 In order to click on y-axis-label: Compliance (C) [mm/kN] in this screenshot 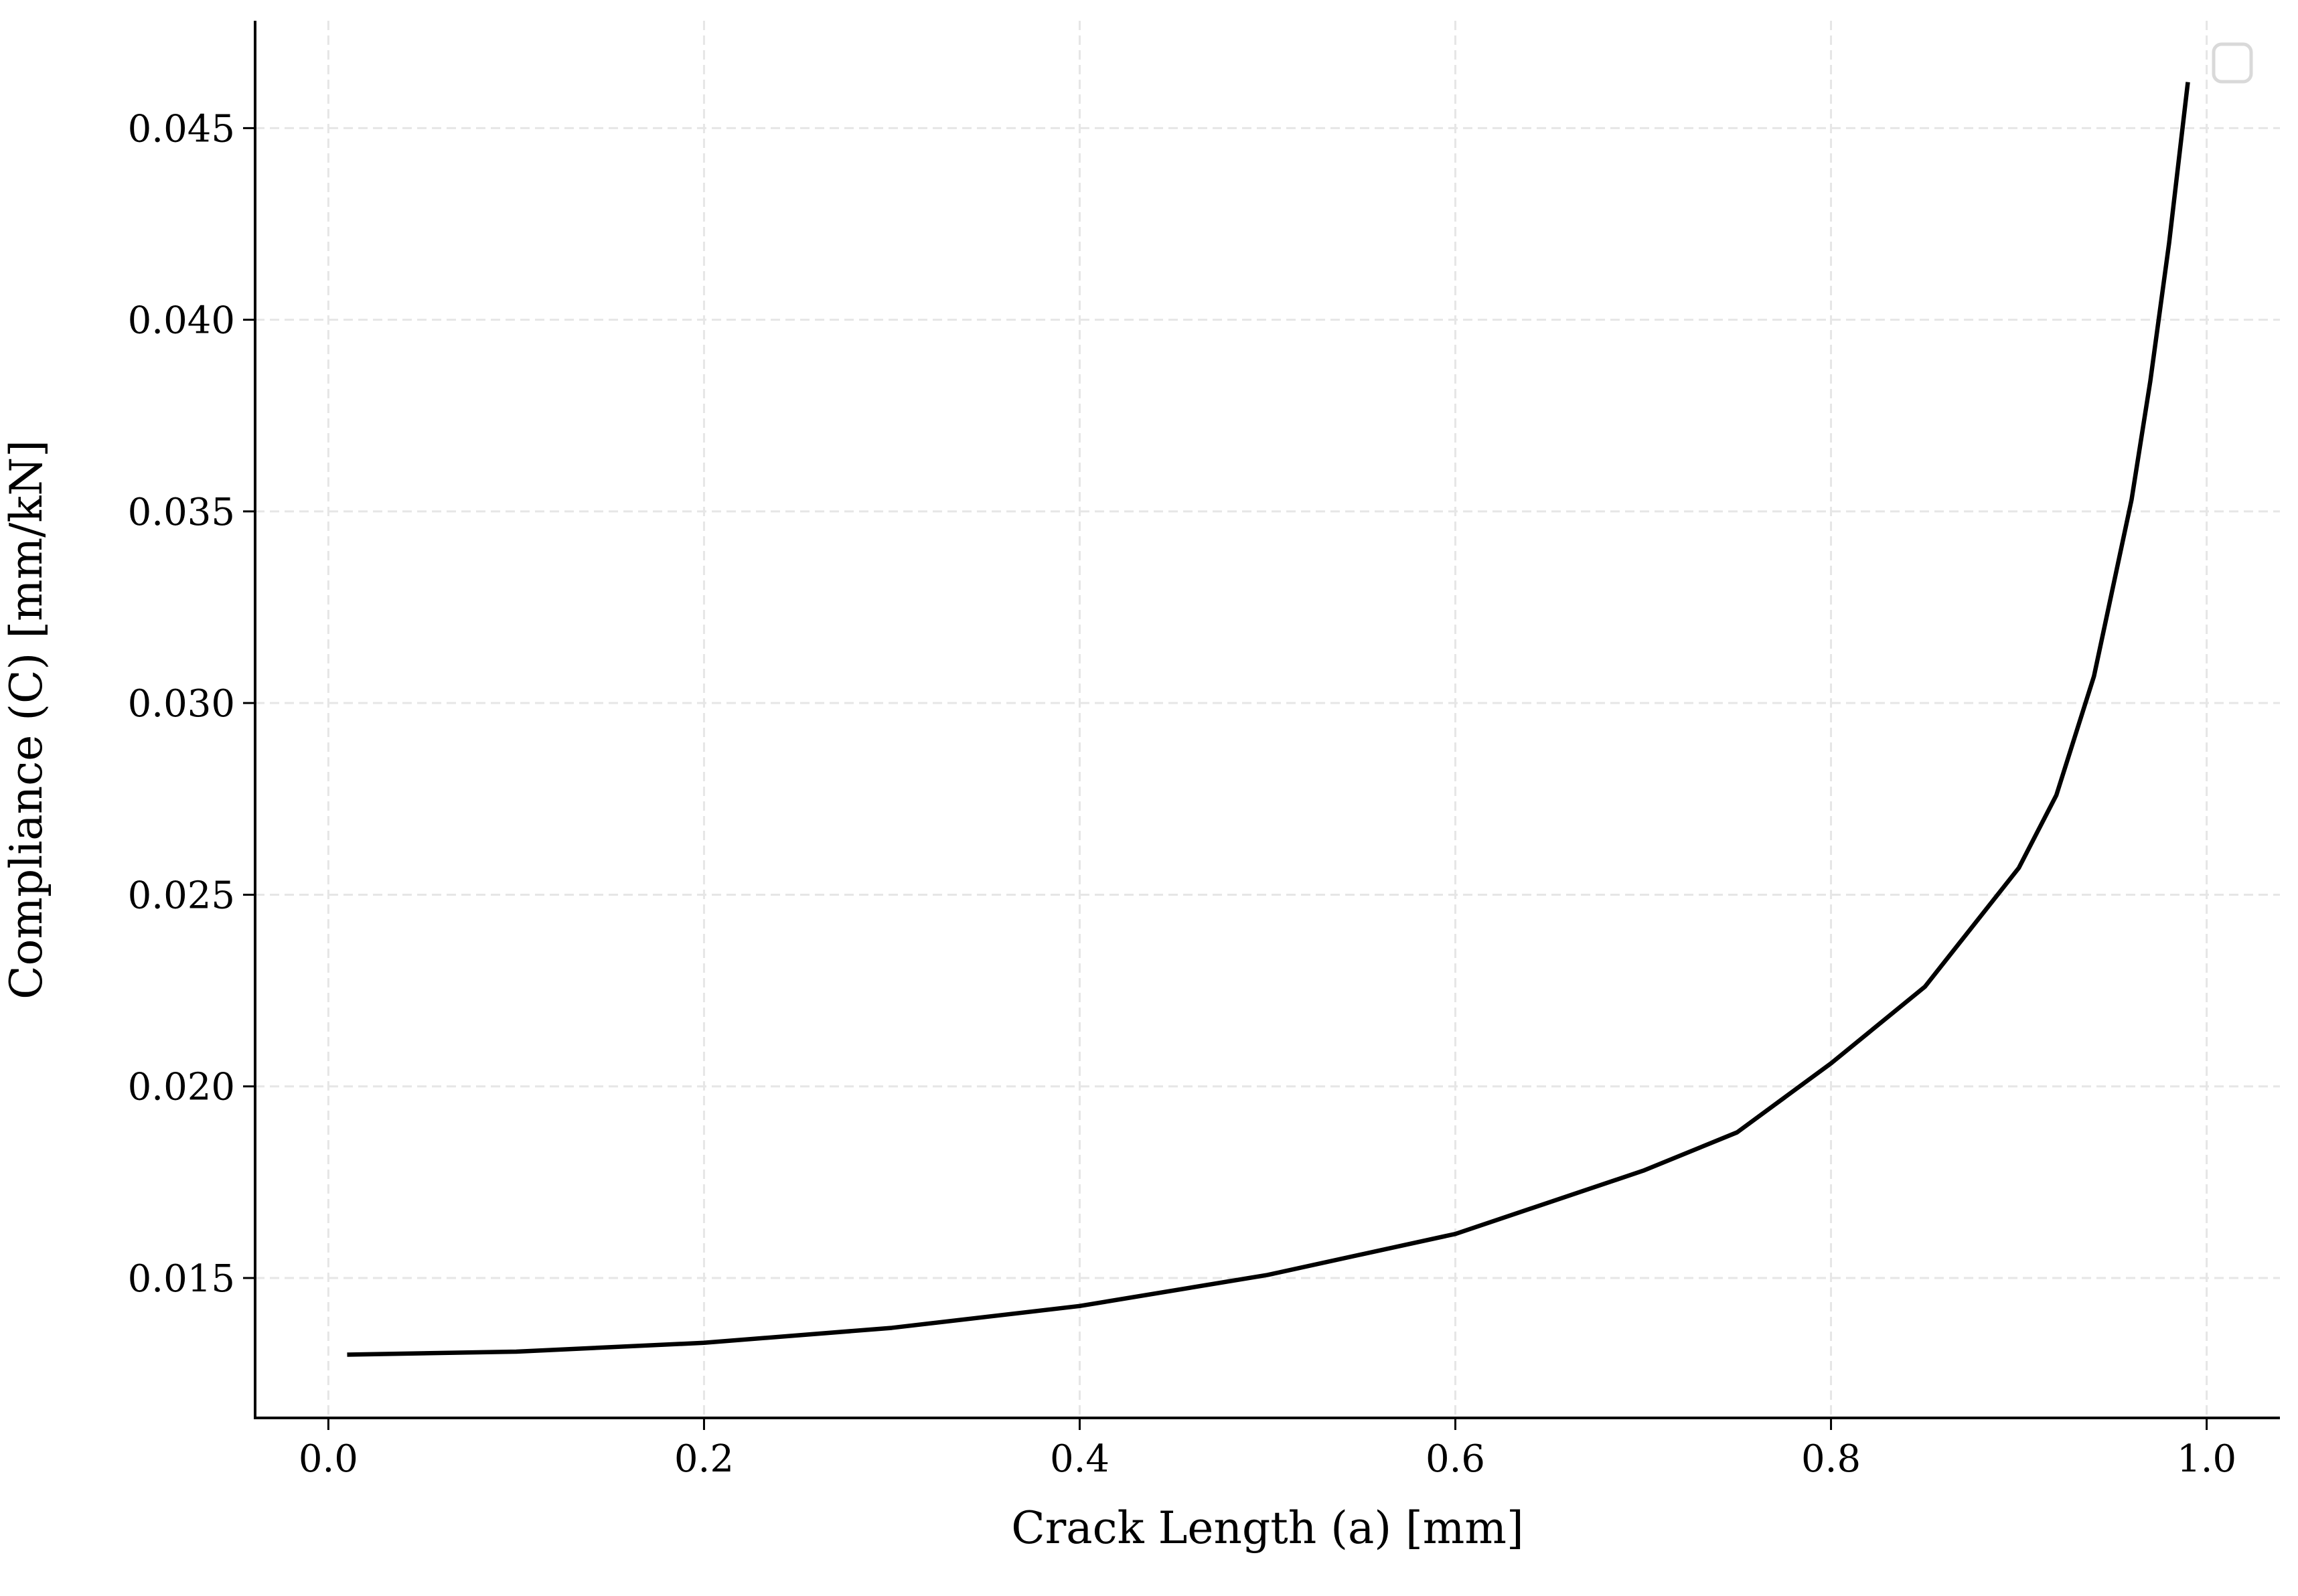, I will do `click(26, 720)`.